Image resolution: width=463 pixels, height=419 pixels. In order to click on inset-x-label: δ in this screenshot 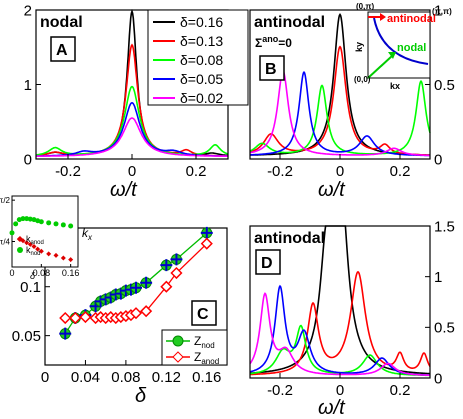, I will do `click(33, 276)`.